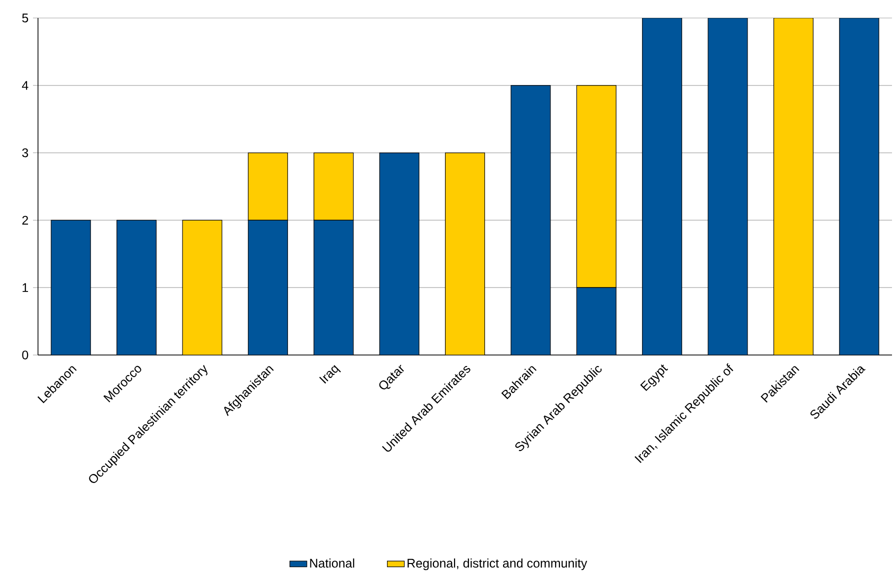 The width and height of the screenshot is (894, 584). What do you see at coordinates (25, 153) in the screenshot?
I see `y-tick-label: 3` at bounding box center [25, 153].